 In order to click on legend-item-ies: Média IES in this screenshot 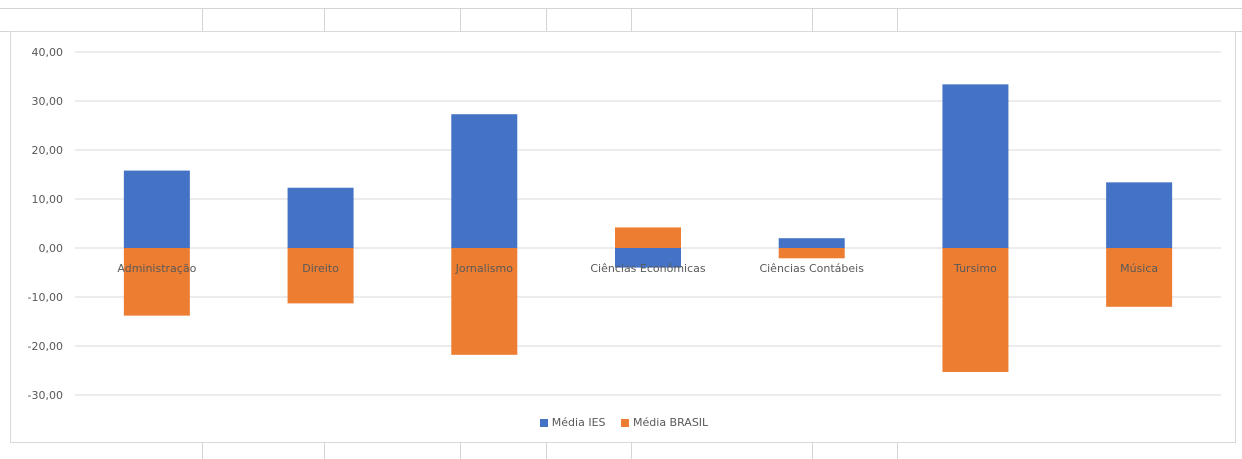, I will do `click(572, 422)`.